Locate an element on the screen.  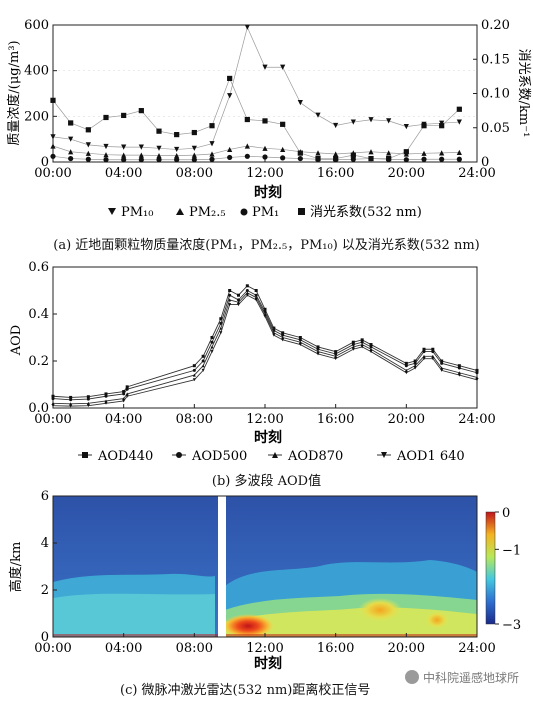
legend-pm1-marker is located at coordinates (244, 212).